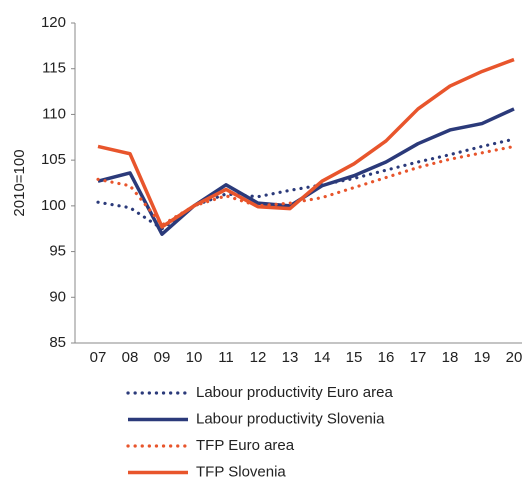 This screenshot has height=481, width=528. What do you see at coordinates (54, 113) in the screenshot?
I see `y-tick-label: 110` at bounding box center [54, 113].